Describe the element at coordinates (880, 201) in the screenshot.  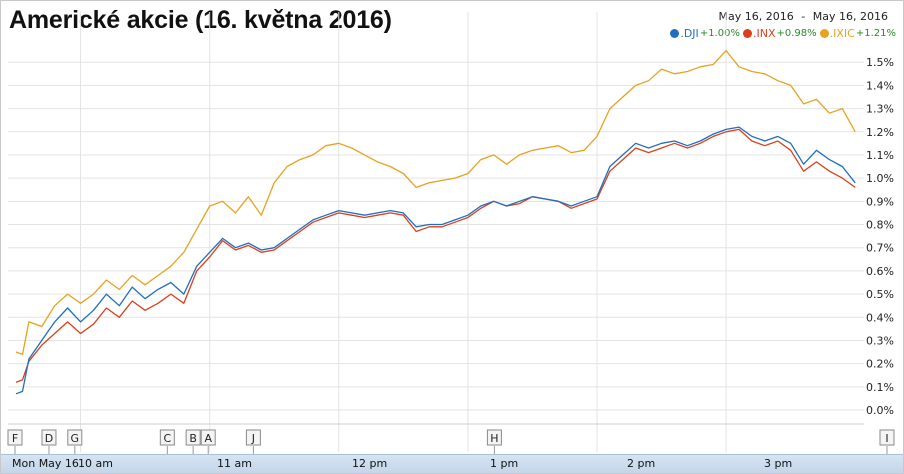
I see `y-tick-label: 0.9%` at that location.